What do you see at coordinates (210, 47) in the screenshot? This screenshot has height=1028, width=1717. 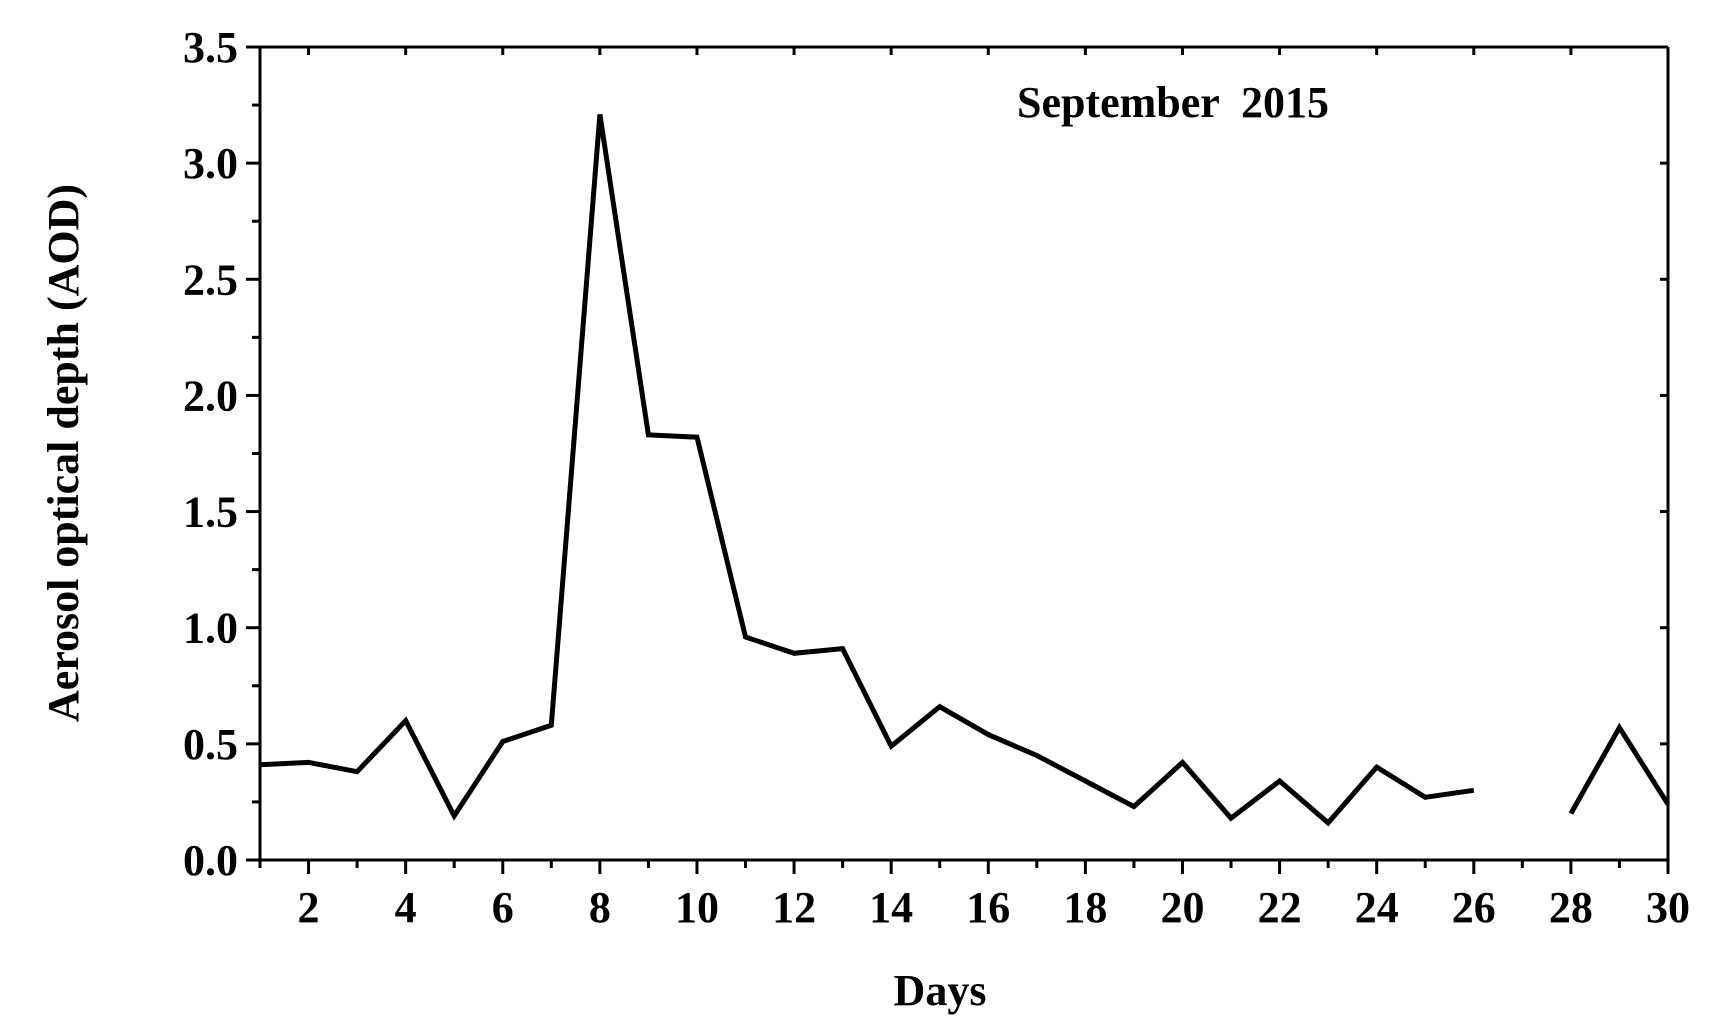 I see `y-tick-label: 3.5` at bounding box center [210, 47].